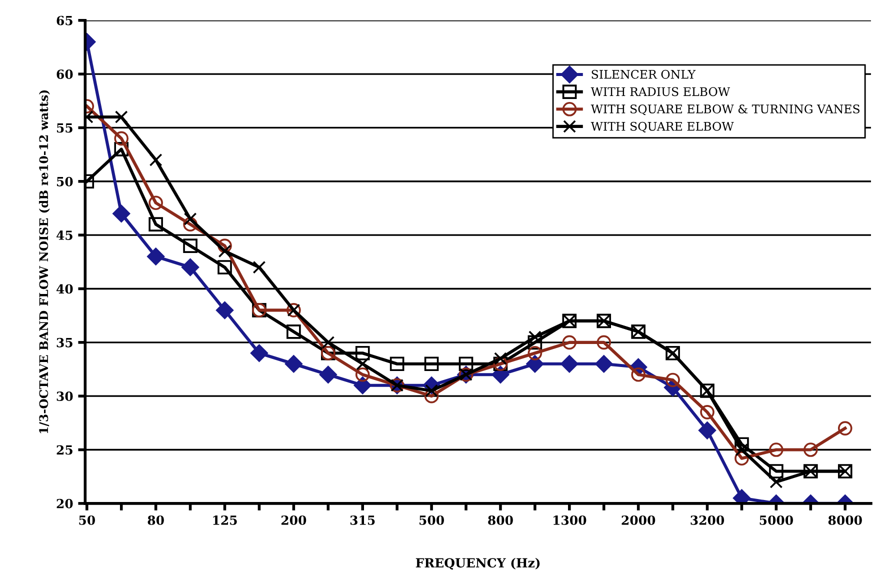  What do you see at coordinates (725, 110) in the screenshot?
I see `legend-label: WITH SQUARE ELBOW & TURNING VANES` at bounding box center [725, 110].